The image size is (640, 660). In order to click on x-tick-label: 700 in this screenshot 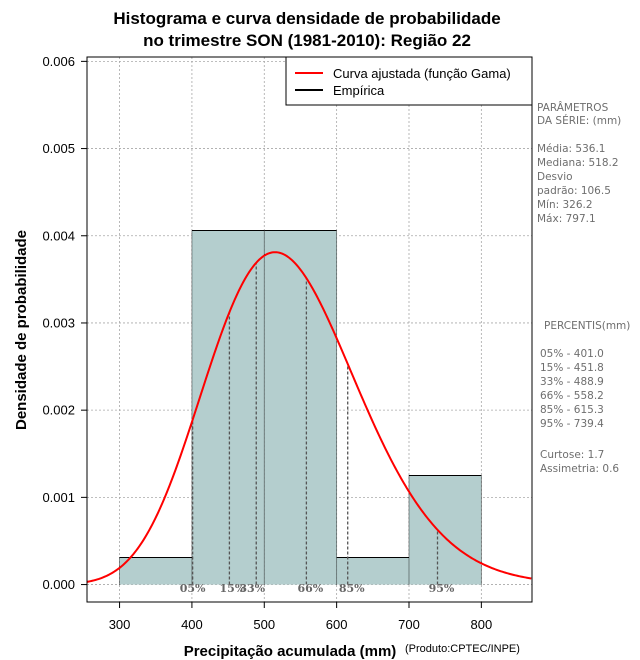, I will do `click(409, 624)`.